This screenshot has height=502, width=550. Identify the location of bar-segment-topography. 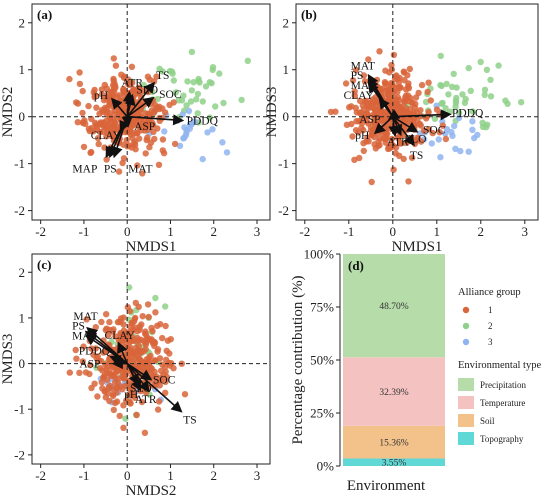
(394, 462).